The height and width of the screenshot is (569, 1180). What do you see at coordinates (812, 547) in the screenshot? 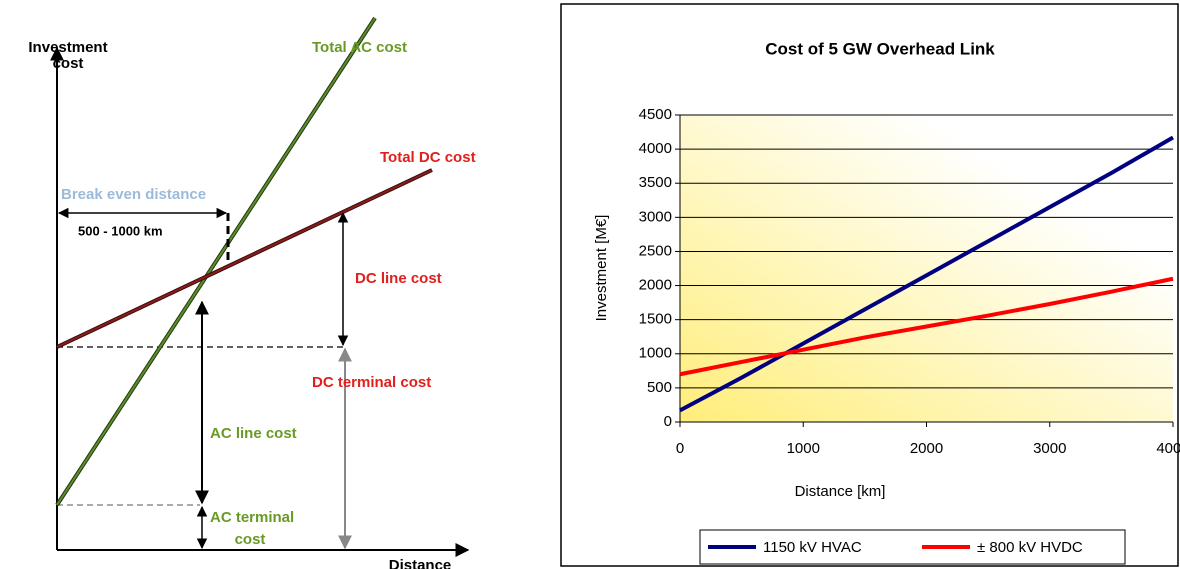
I see `legend-label: 1150 kV HVAC` at bounding box center [812, 547].